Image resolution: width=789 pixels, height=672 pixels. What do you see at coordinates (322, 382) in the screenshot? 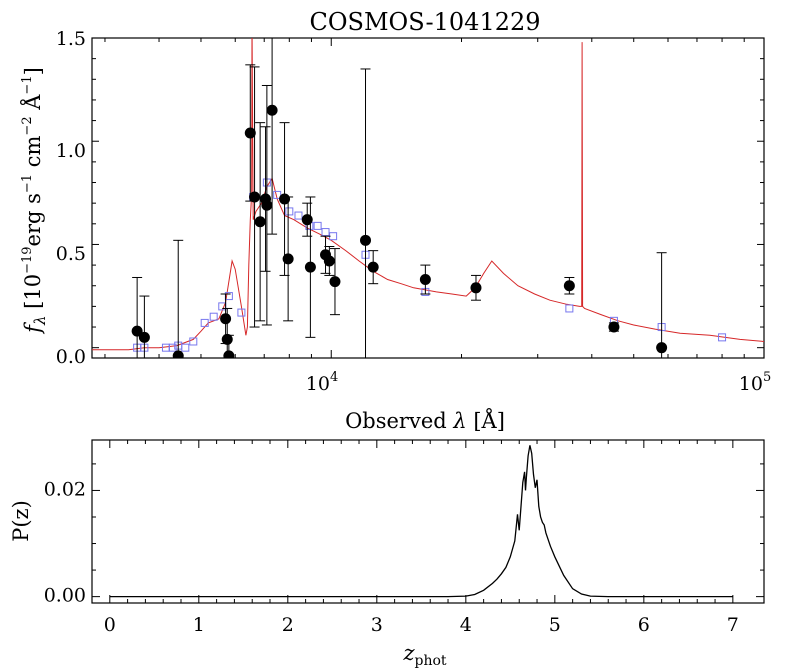
I see `sed-xtick-label-1e4: 10⁴` at bounding box center [322, 382].